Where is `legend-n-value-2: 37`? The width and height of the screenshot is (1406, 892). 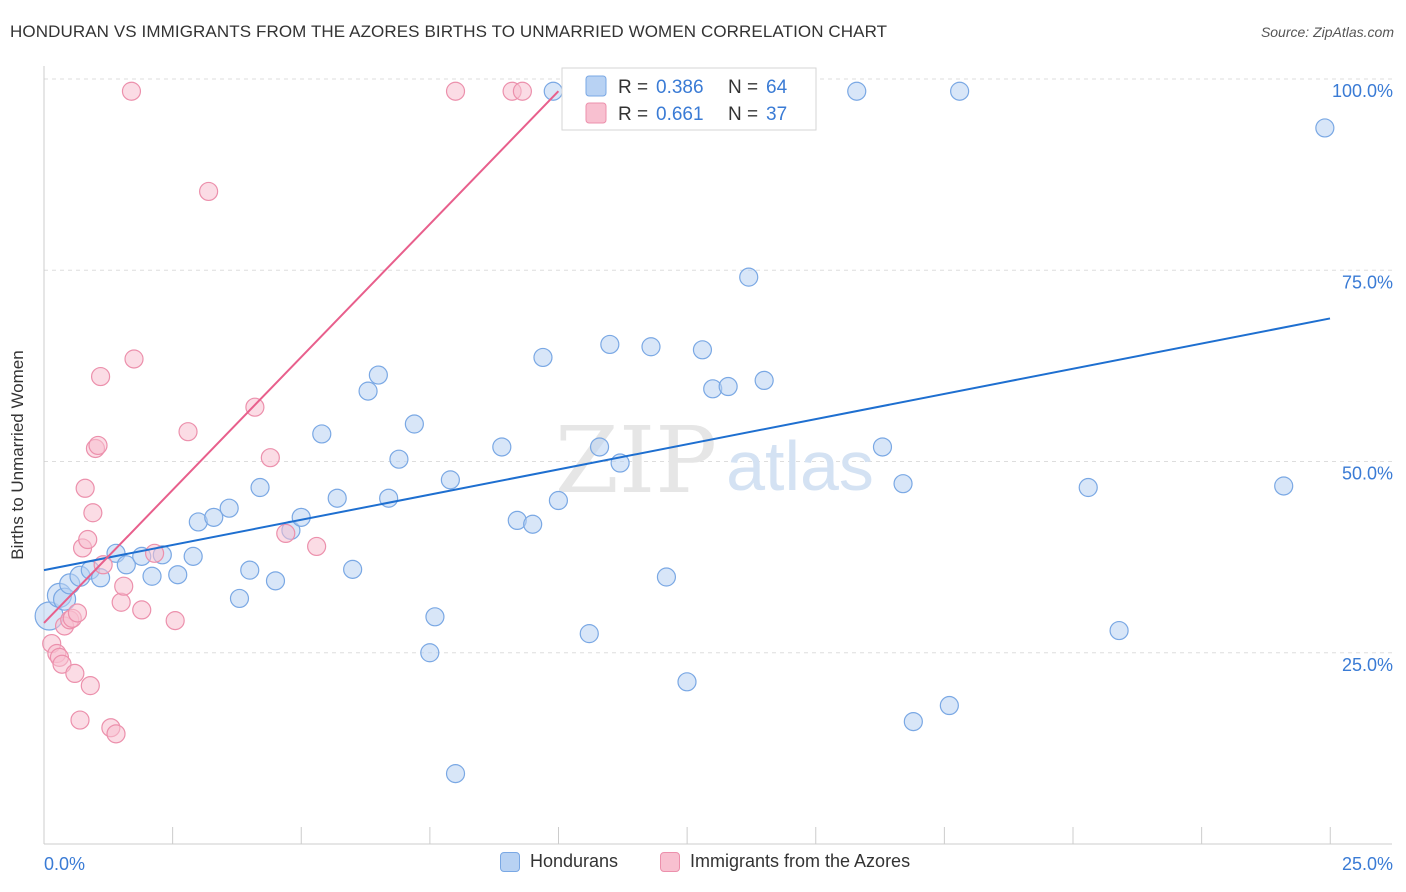 legend-n-value-2: 37 is located at coordinates (776, 114).